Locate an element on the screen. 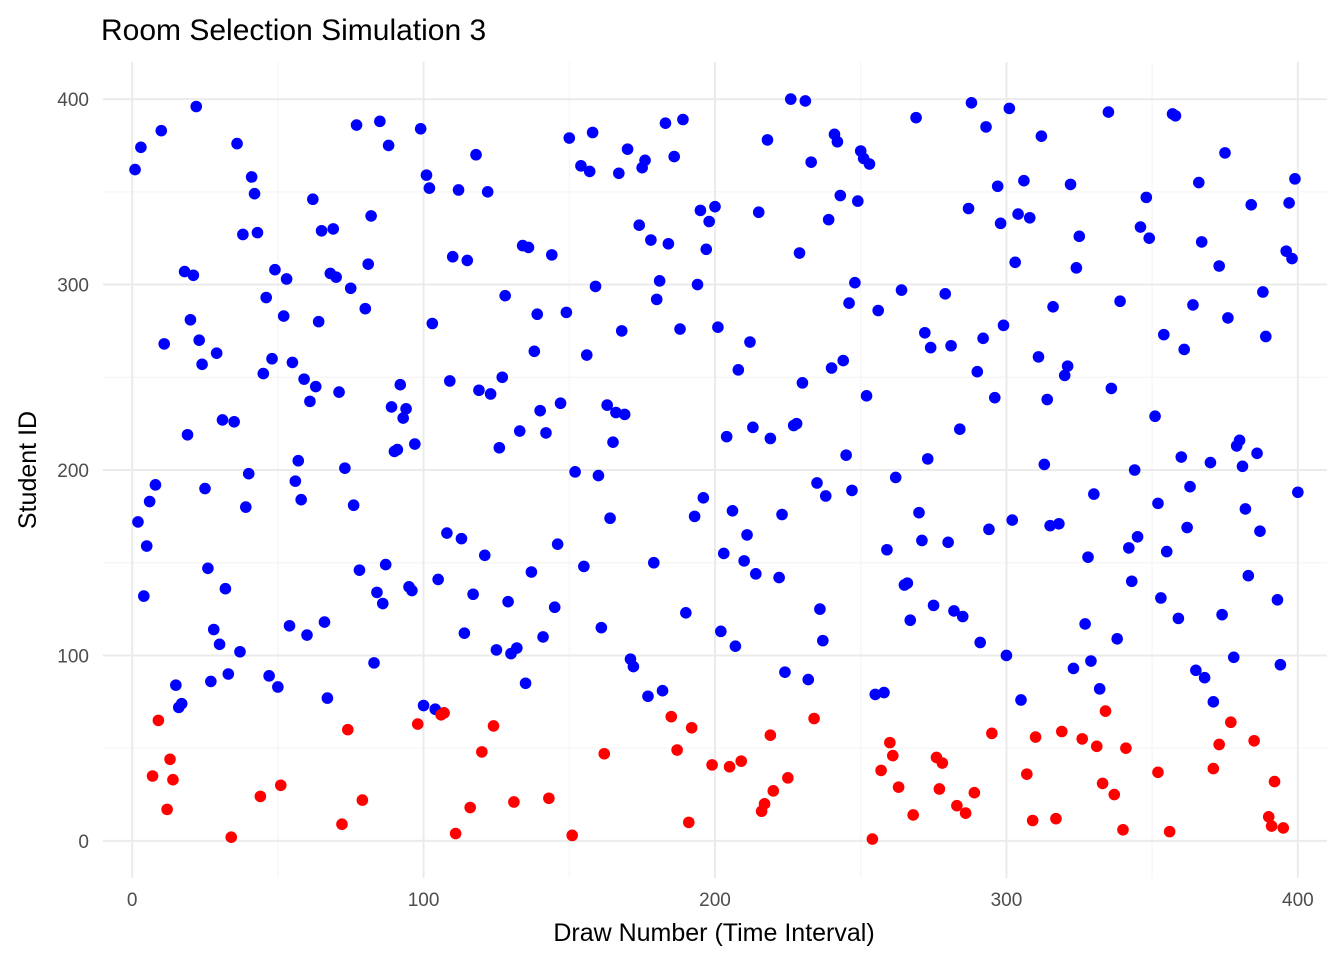  y-axis-title: Student ID is located at coordinates (28, 470).